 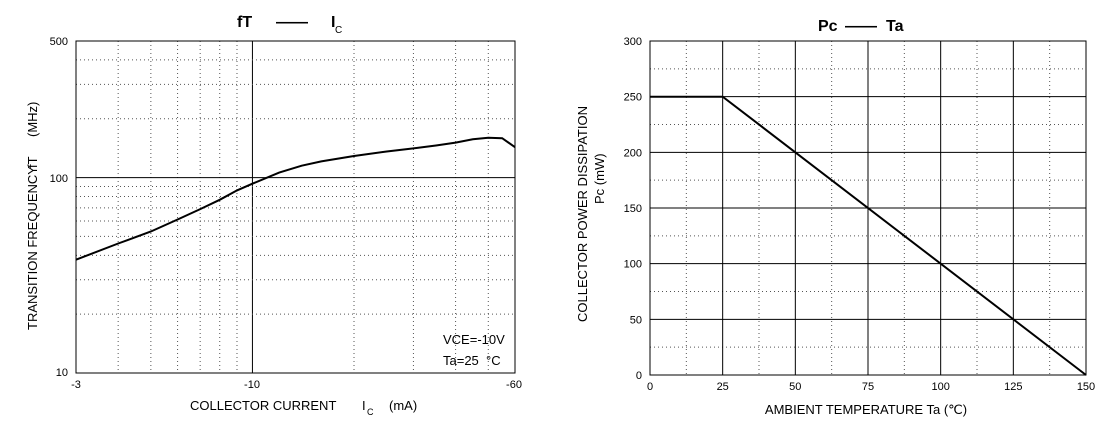 I want to click on ft-ic-curve, so click(x=295, y=198).